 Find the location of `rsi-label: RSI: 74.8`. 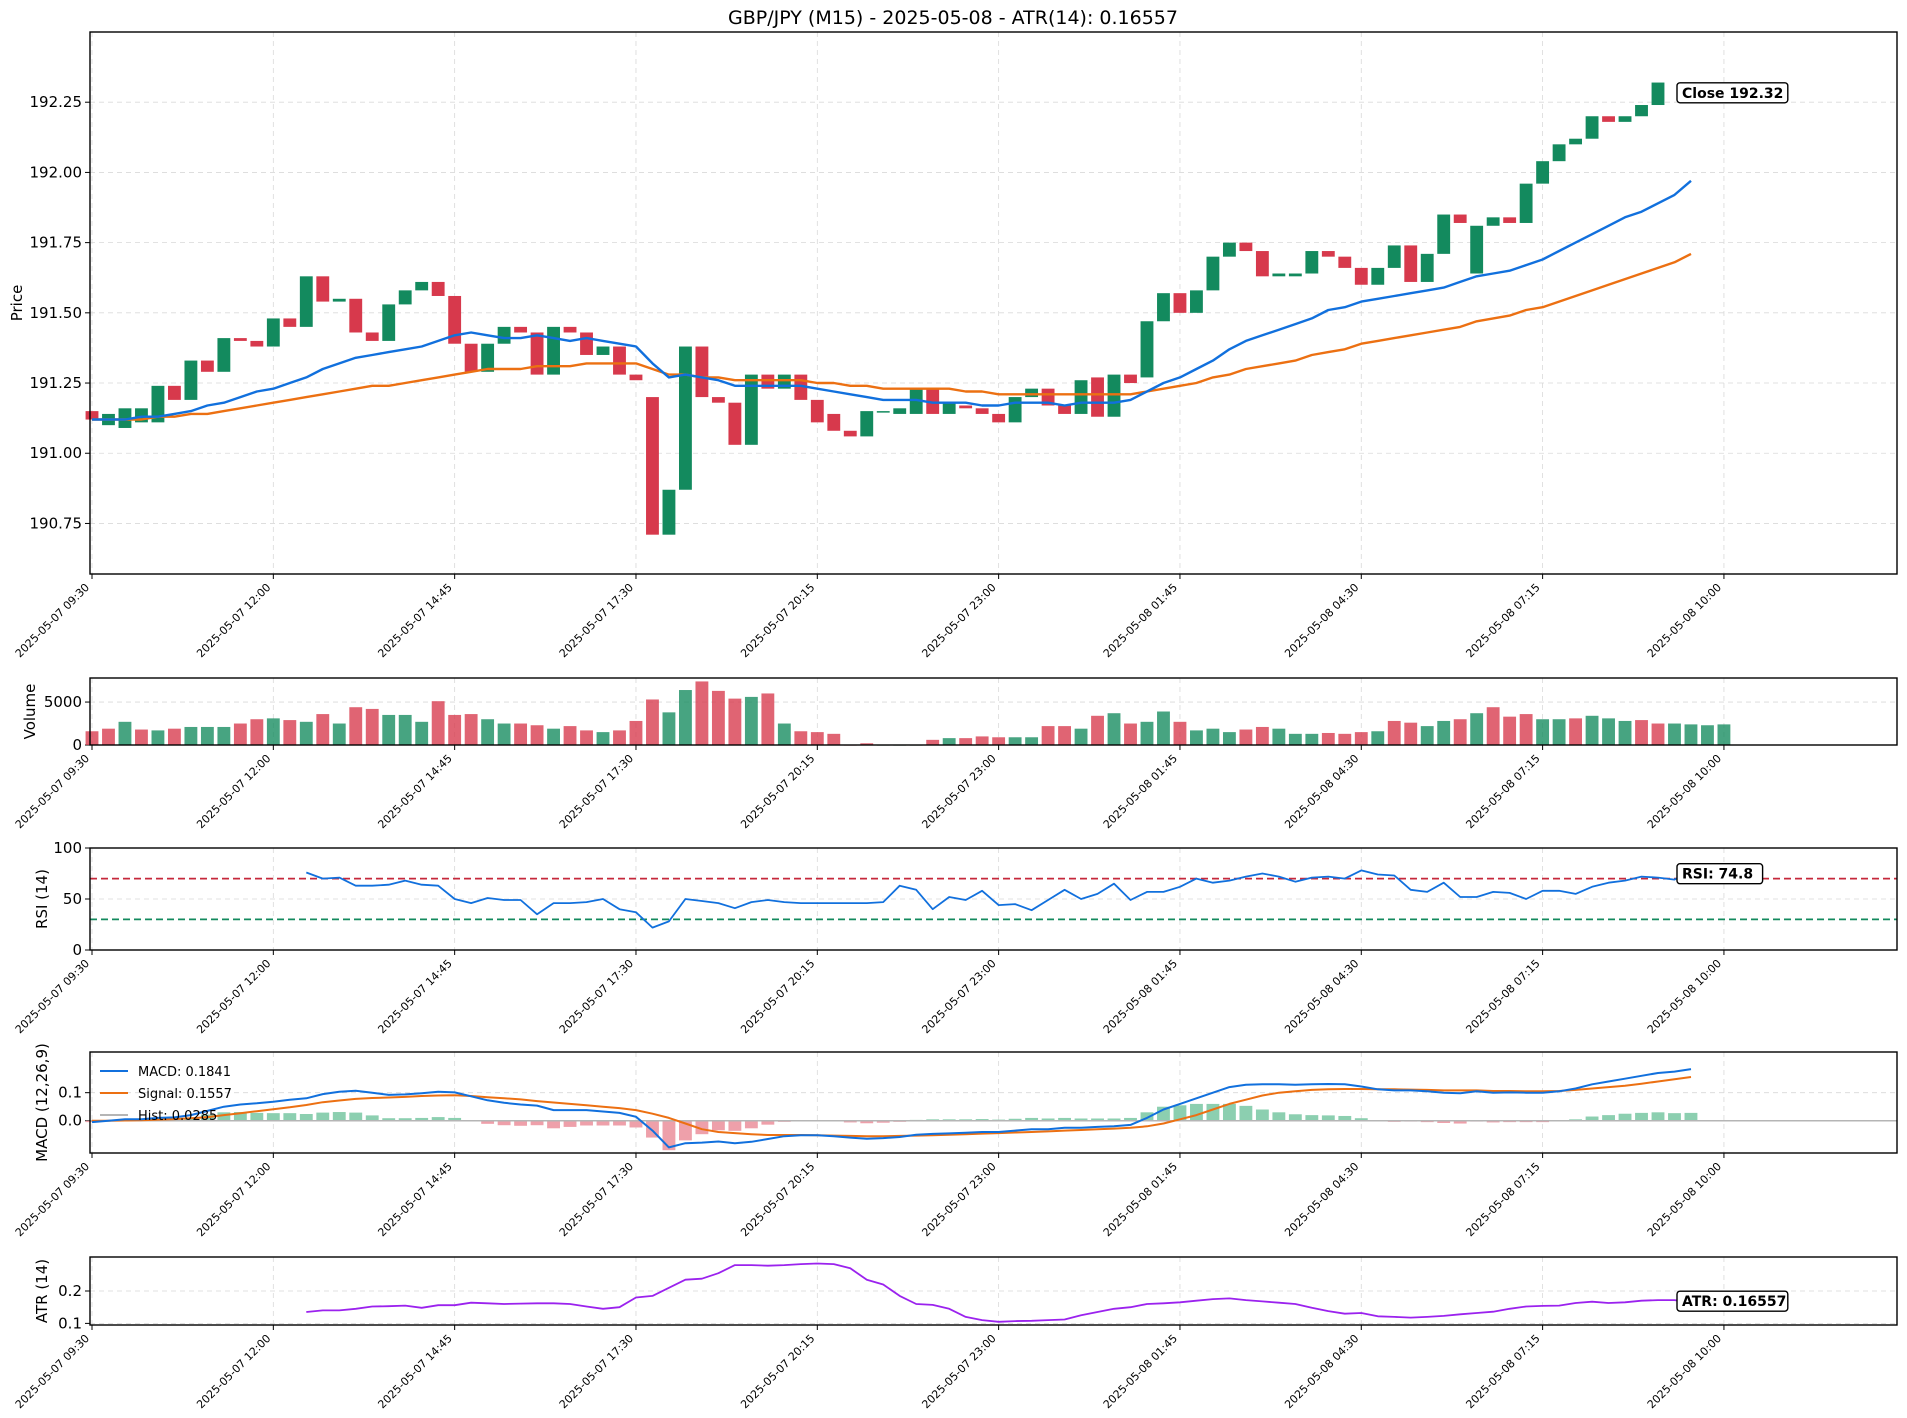

rsi-label: RSI: 74.8 is located at coordinates (1717, 875).